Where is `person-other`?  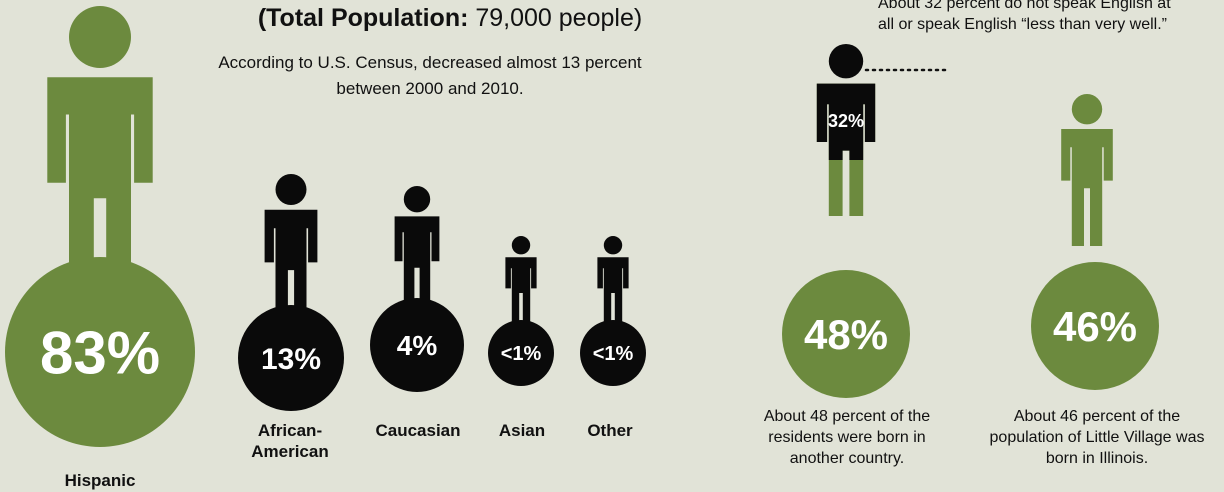
person-other is located at coordinates (613, 282).